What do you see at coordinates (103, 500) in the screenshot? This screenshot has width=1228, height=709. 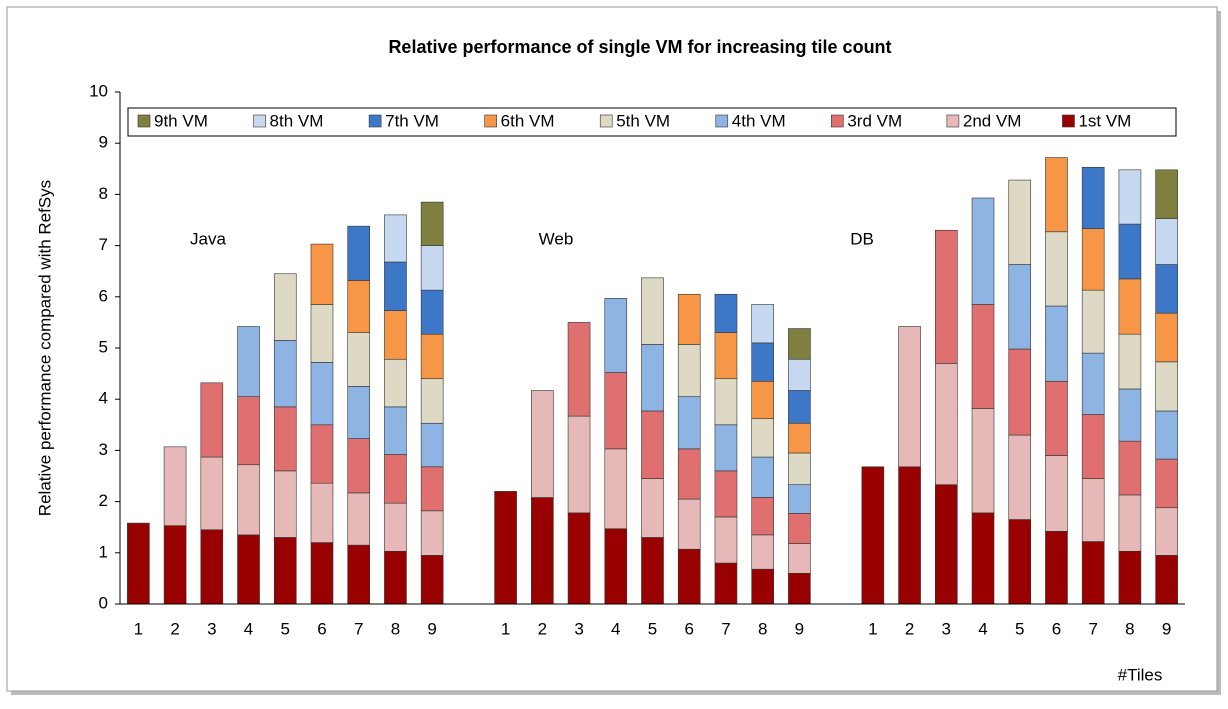 I see `y-tick-label: 2` at bounding box center [103, 500].